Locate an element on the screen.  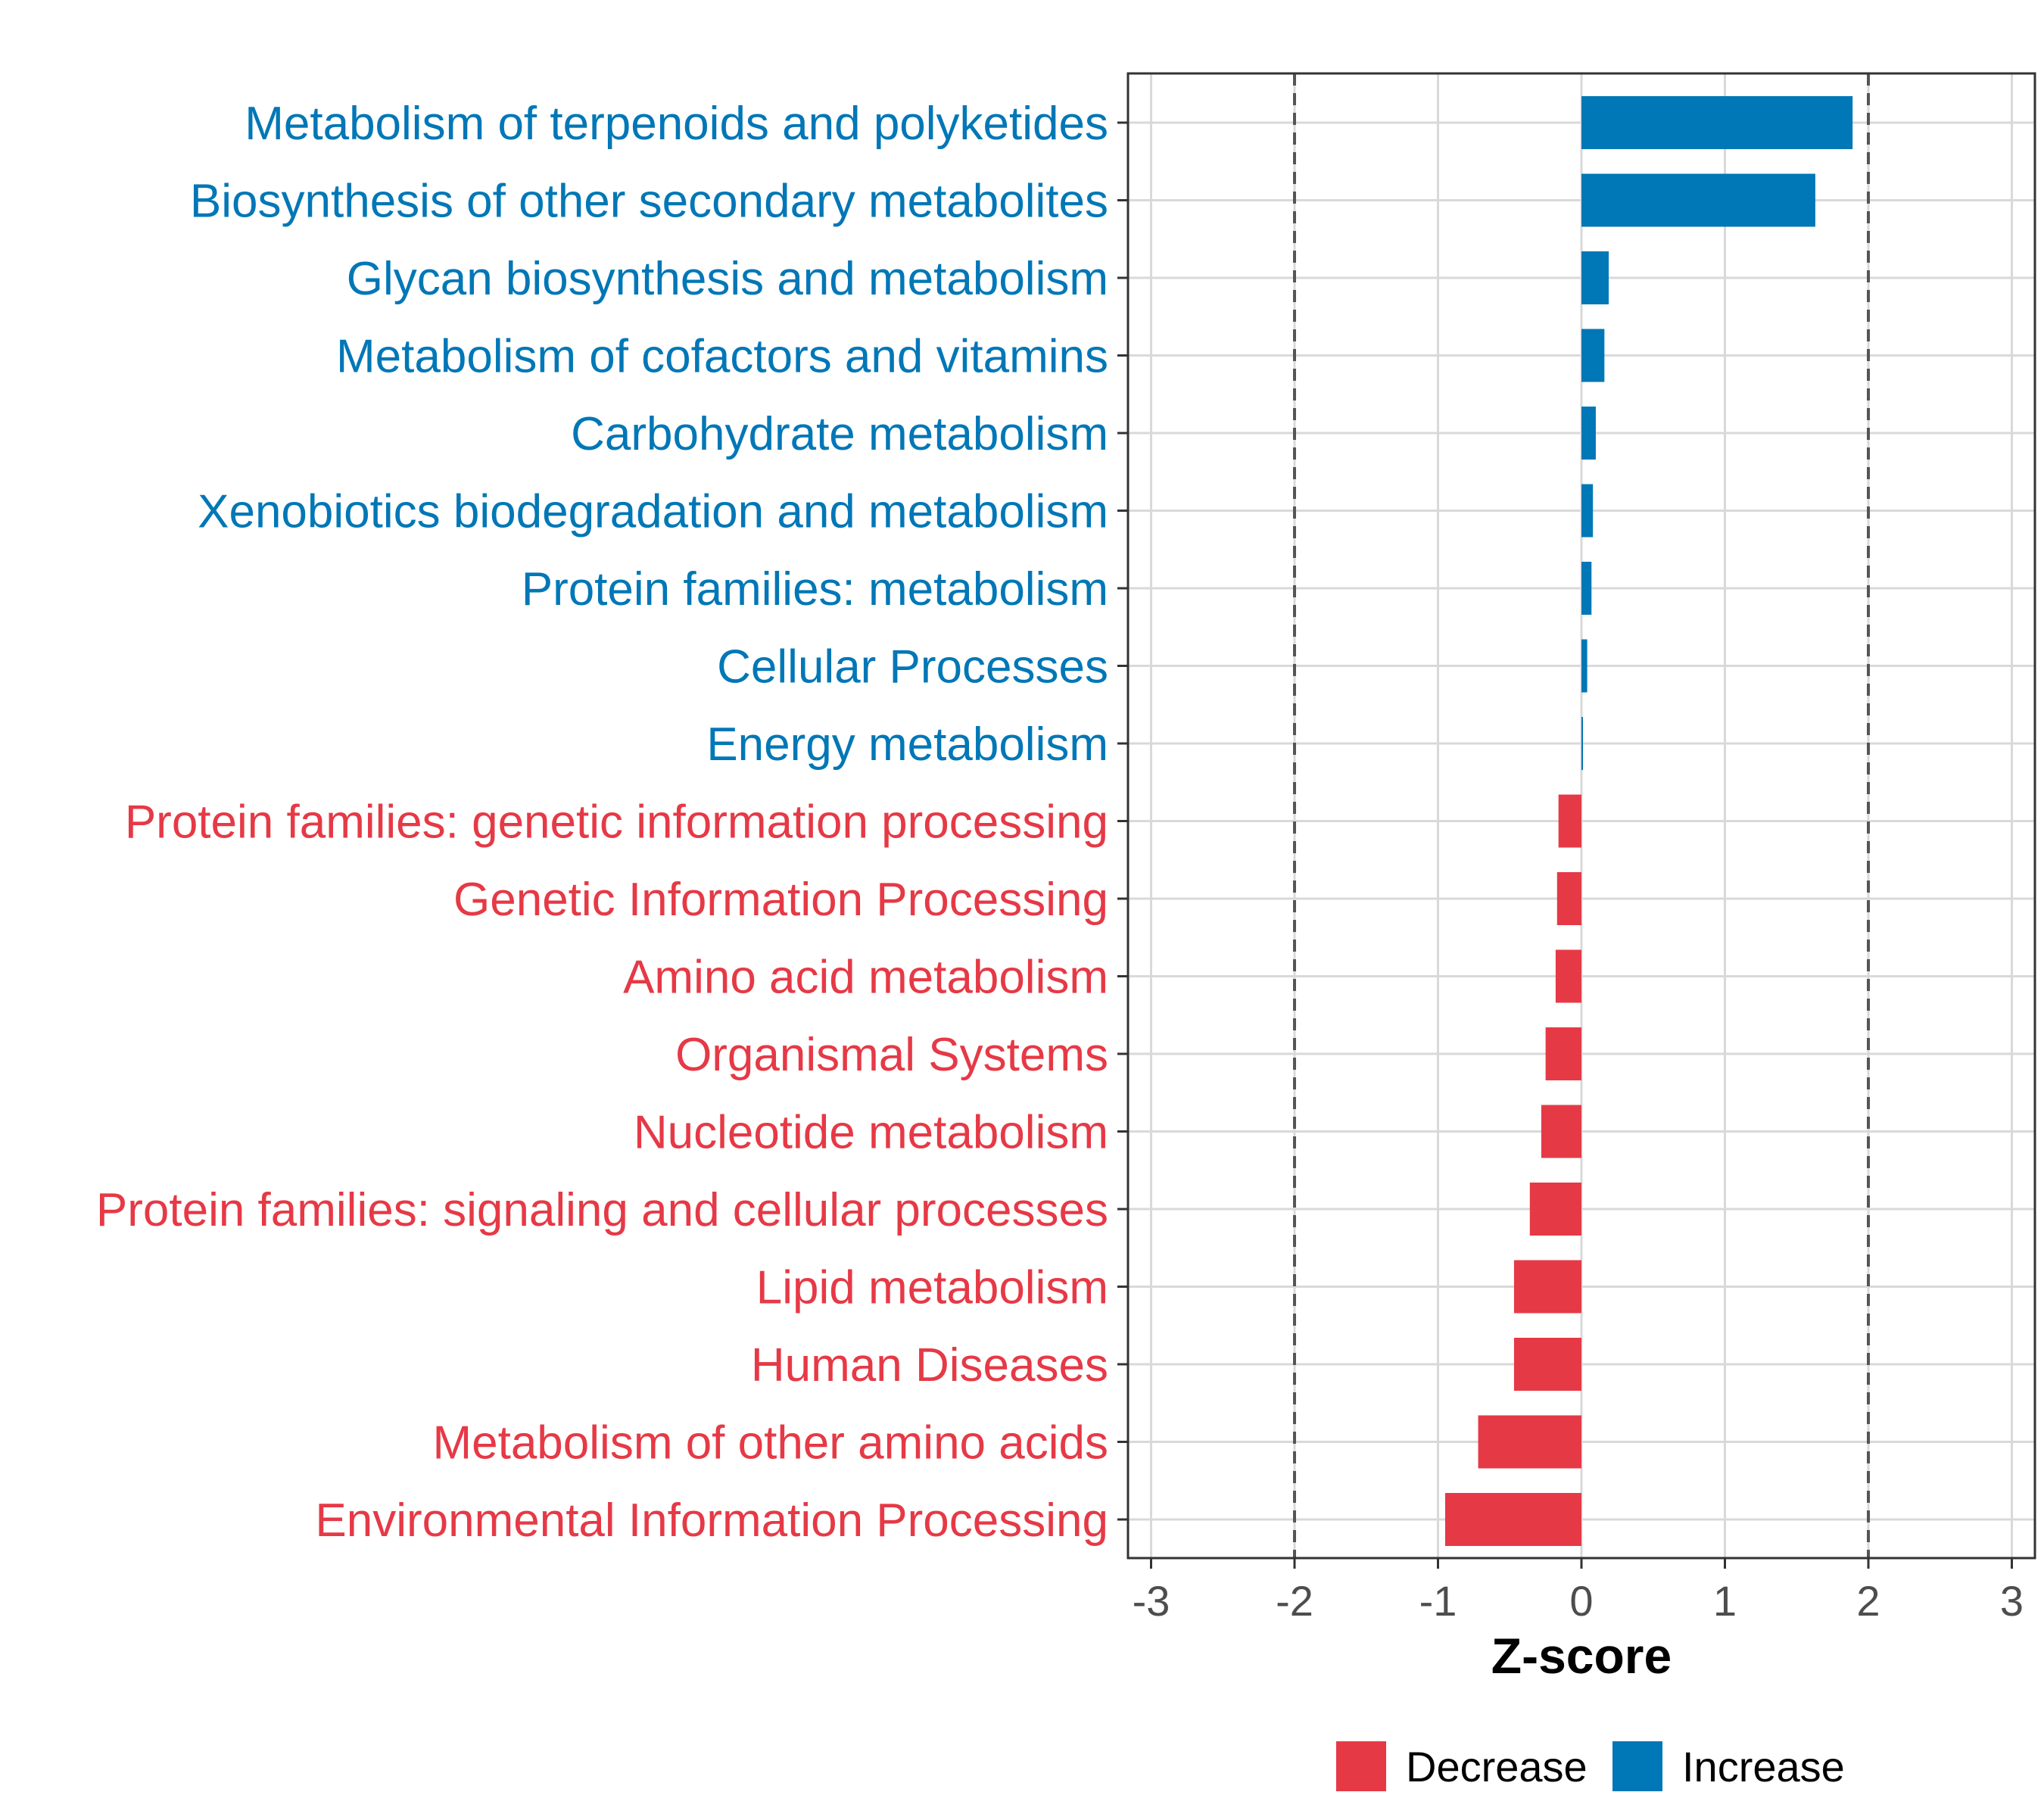
category-label: Metabolism of other amino acids is located at coordinates (770, 1443).